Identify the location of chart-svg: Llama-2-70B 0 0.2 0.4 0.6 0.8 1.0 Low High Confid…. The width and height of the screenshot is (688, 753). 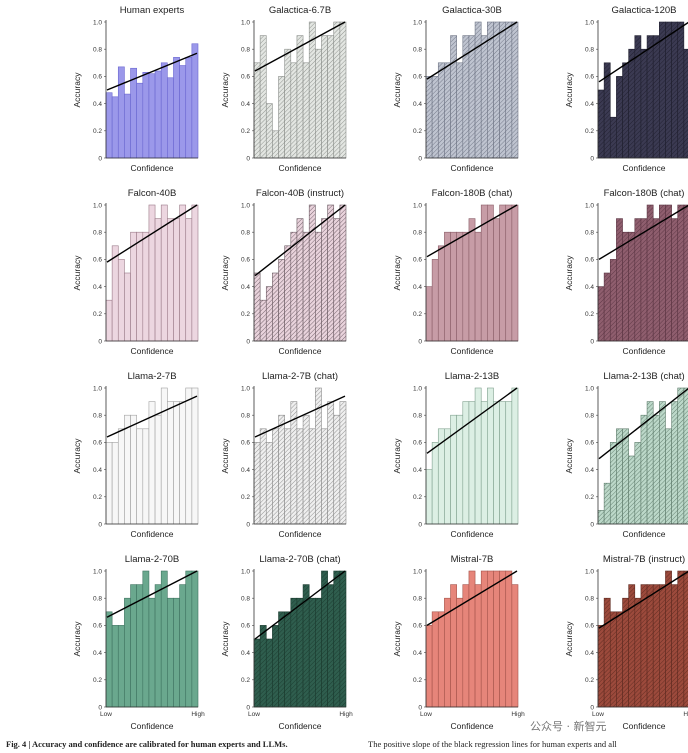
(138, 642).